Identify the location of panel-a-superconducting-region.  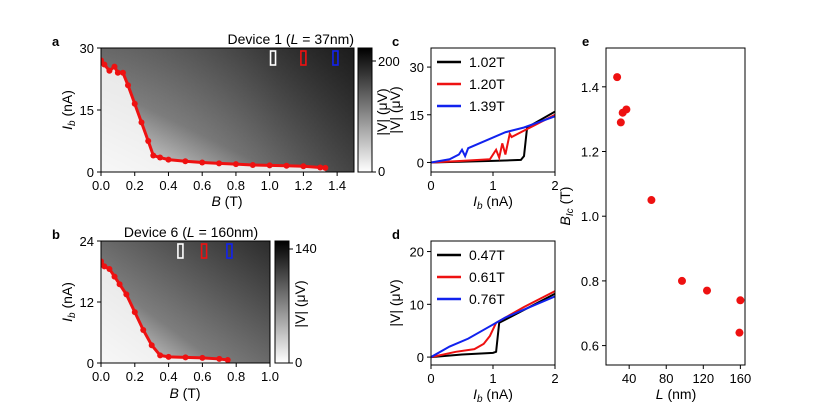
(213, 116).